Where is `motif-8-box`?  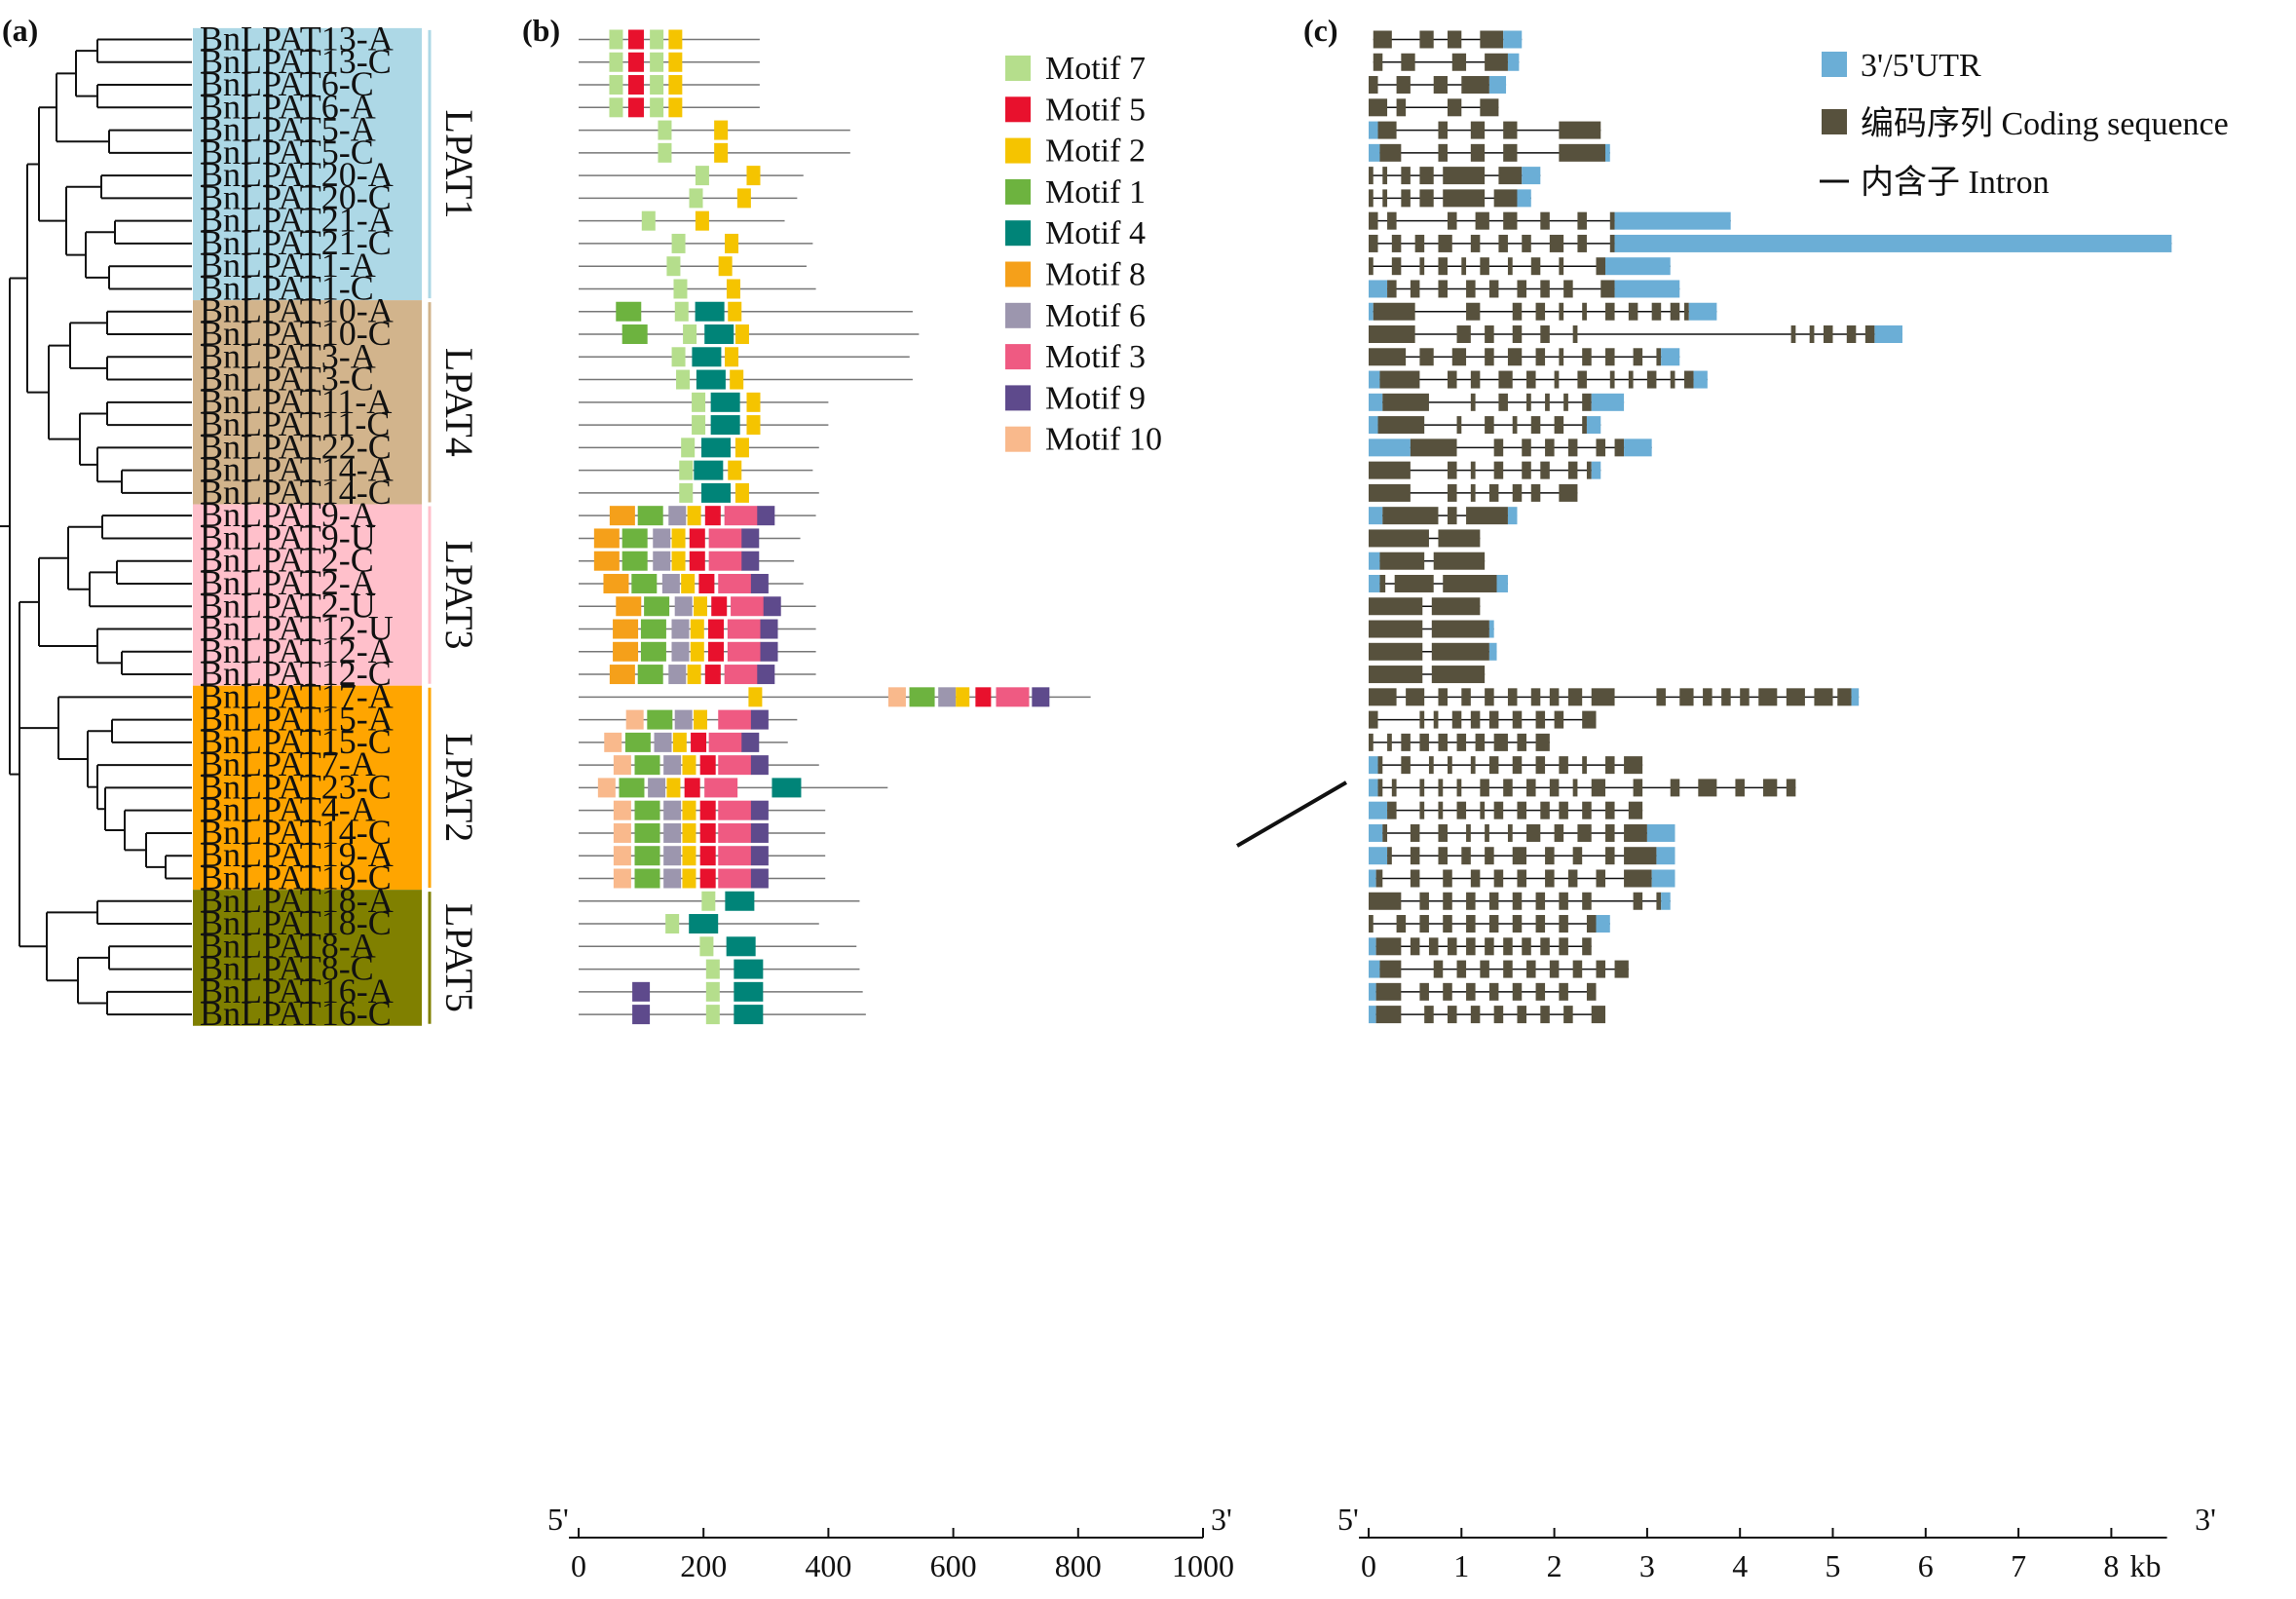 motif-8-box is located at coordinates (622, 516).